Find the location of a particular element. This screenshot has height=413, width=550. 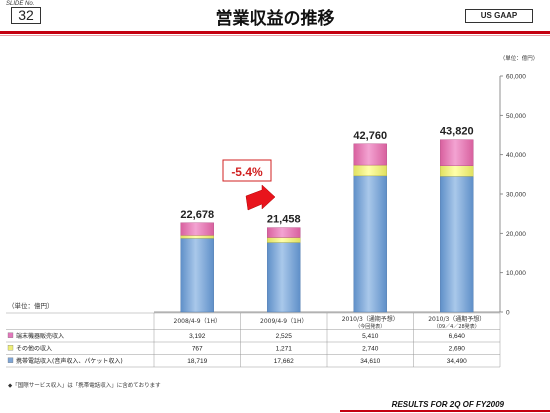

data-label: 2,740 is located at coordinates (370, 348).